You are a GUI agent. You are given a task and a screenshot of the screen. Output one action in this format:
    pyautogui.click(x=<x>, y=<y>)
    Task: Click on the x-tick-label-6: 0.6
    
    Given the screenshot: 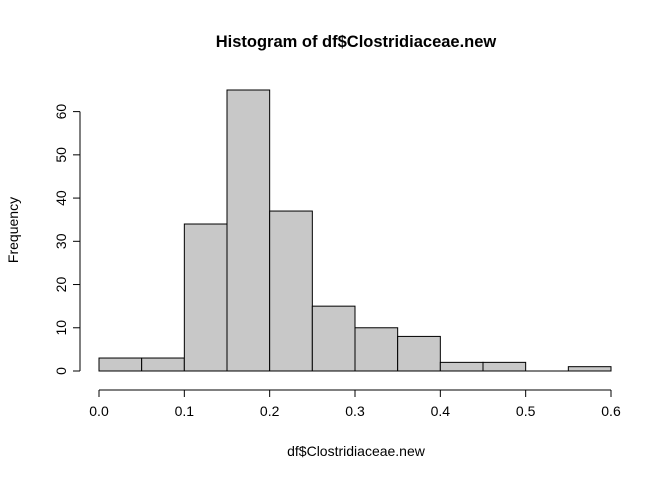 What is the action you would take?
    pyautogui.click(x=611, y=411)
    